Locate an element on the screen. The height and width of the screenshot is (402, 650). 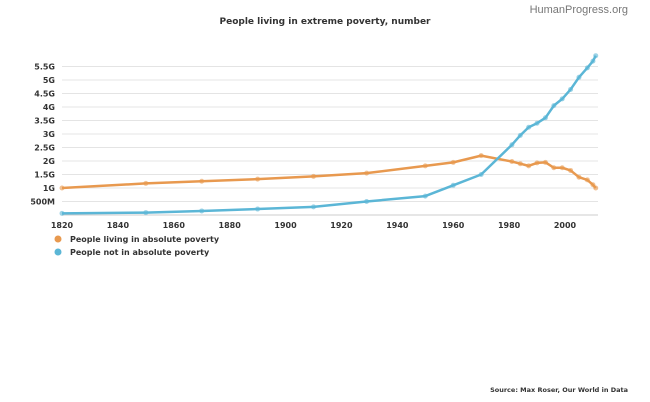
legend-label: People living in absolute poverty is located at coordinates (145, 239).